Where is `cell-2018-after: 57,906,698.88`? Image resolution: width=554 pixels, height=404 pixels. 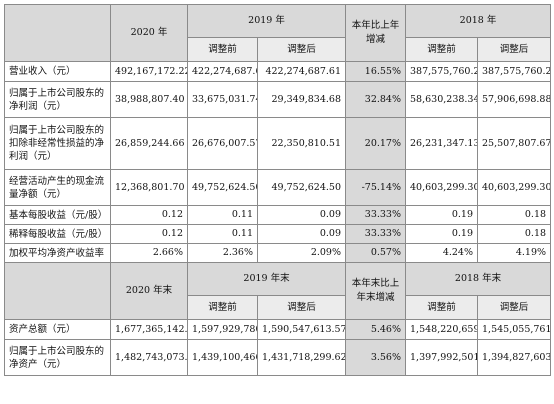
cell-2018-after: 57,906,698.88 is located at coordinates (514, 99).